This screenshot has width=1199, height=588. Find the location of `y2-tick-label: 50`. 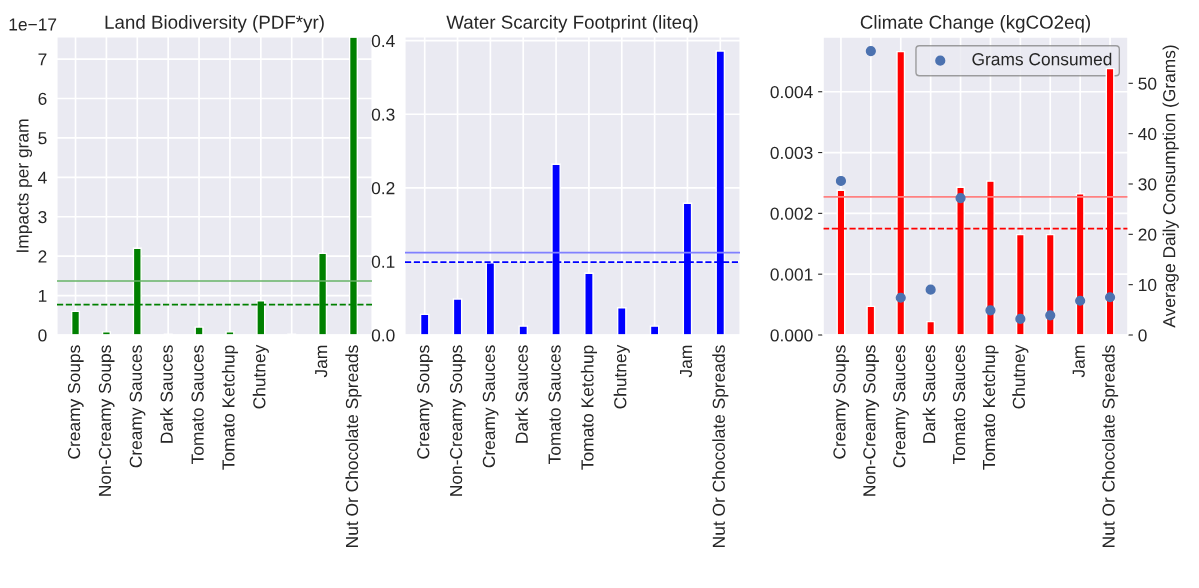

y2-tick-label: 50 is located at coordinates (1147, 83).